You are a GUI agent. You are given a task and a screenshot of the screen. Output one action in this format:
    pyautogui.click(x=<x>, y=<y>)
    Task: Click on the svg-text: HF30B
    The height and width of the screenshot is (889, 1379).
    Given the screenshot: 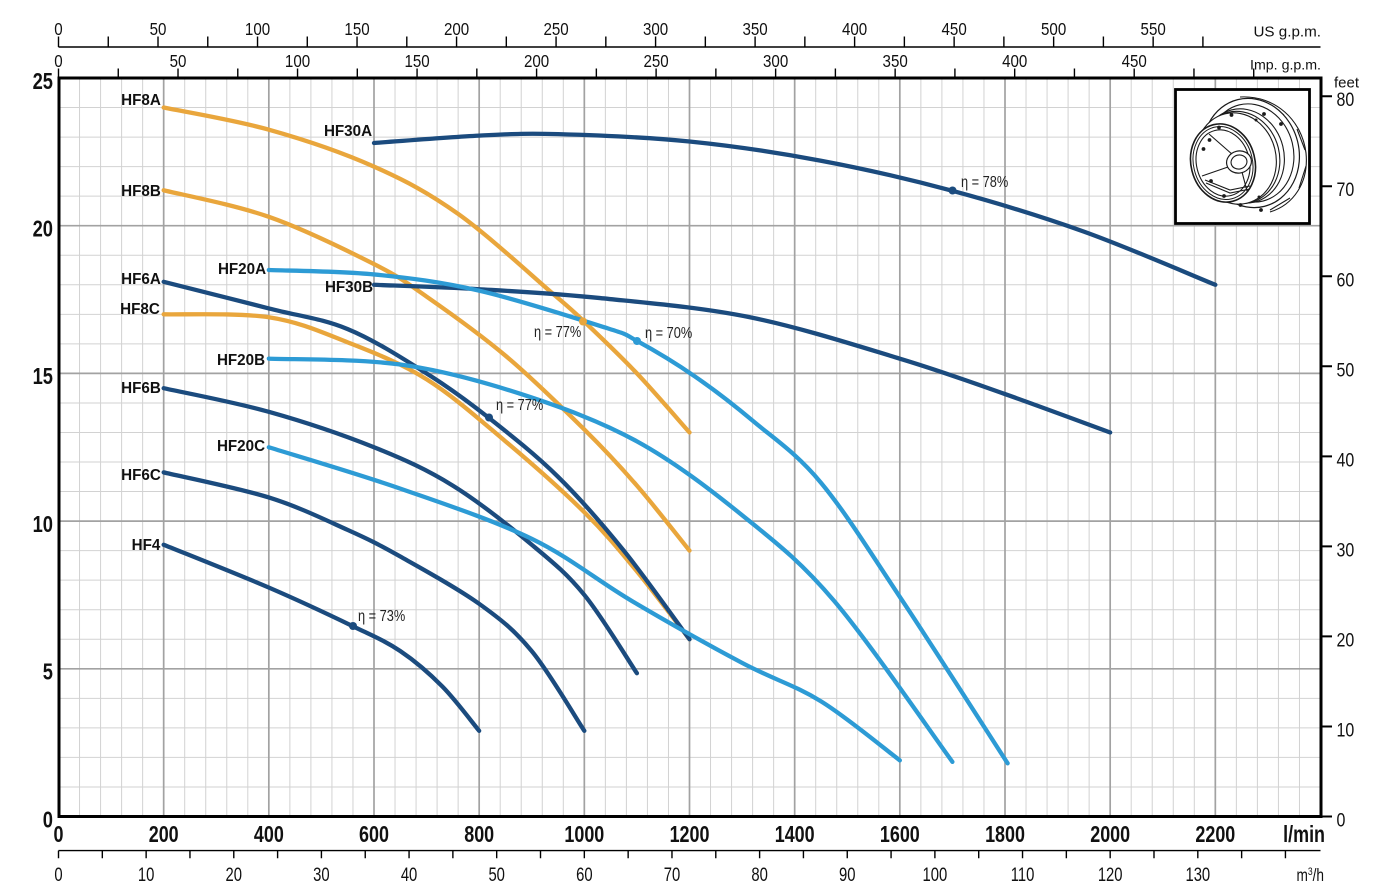 What is the action you would take?
    pyautogui.click(x=349, y=286)
    